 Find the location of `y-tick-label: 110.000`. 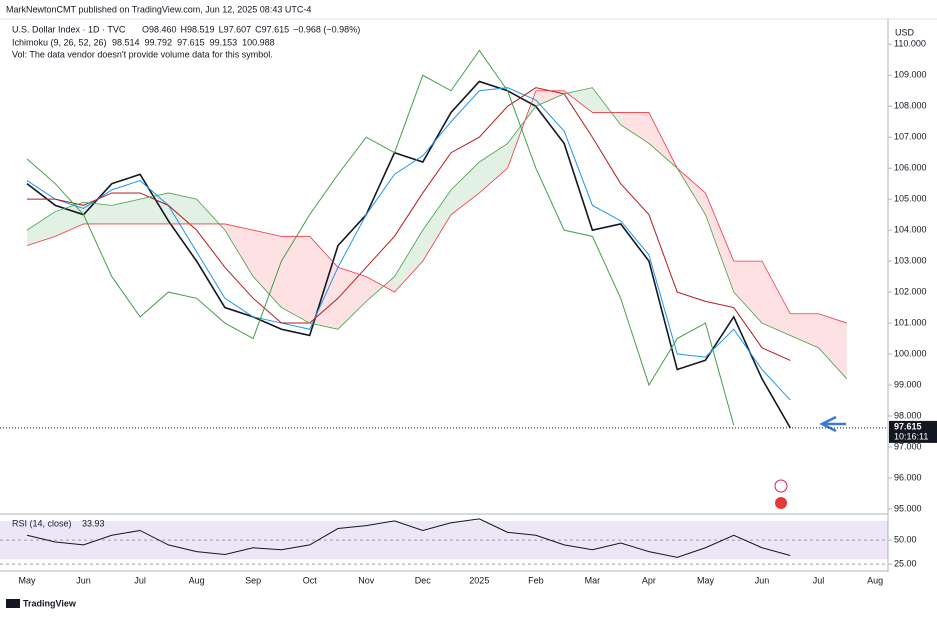

y-tick-label: 110.000 is located at coordinates (910, 44).